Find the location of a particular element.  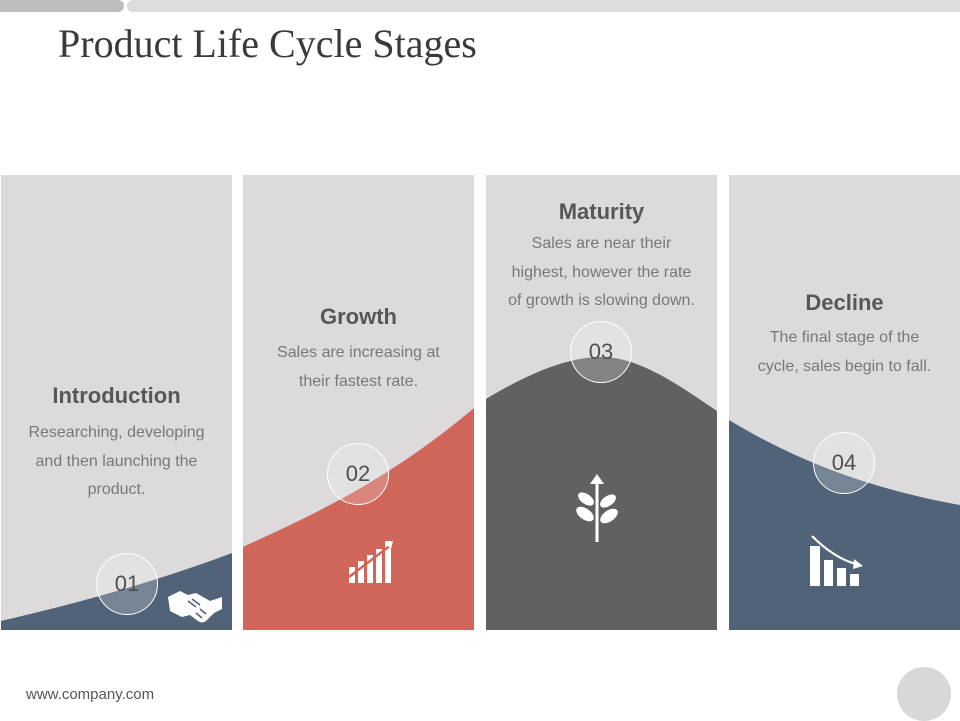

stage-curve-growth is located at coordinates (358, 519).